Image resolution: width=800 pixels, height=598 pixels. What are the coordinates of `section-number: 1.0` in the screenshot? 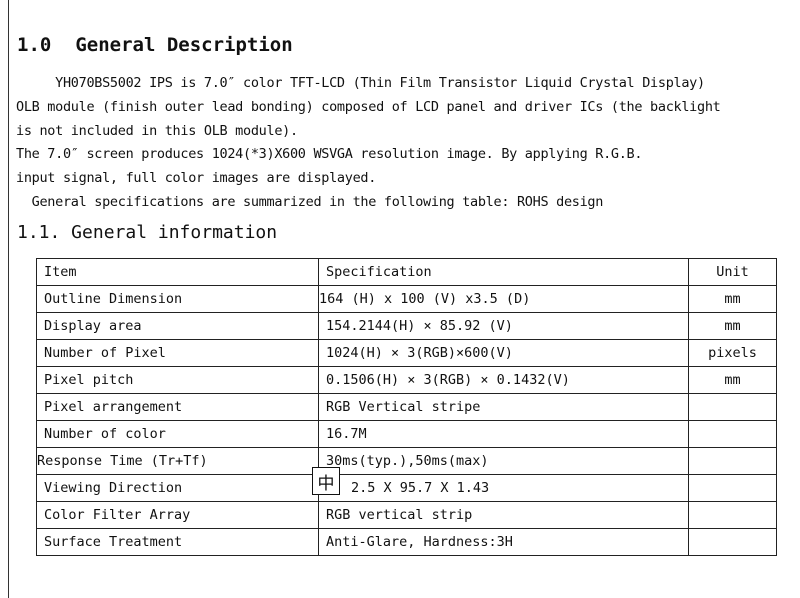 It's located at (34, 45).